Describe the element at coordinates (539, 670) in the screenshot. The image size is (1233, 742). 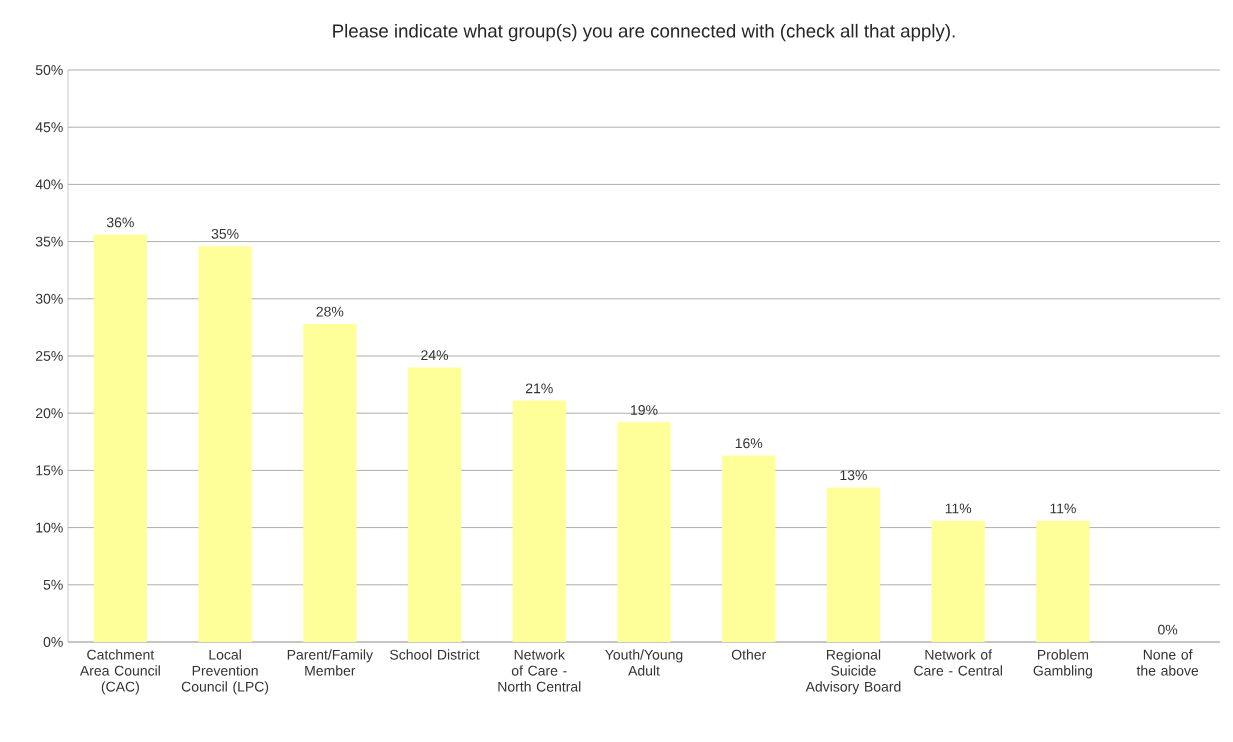
I see `x-tick-label: Network of Care - North Central` at that location.